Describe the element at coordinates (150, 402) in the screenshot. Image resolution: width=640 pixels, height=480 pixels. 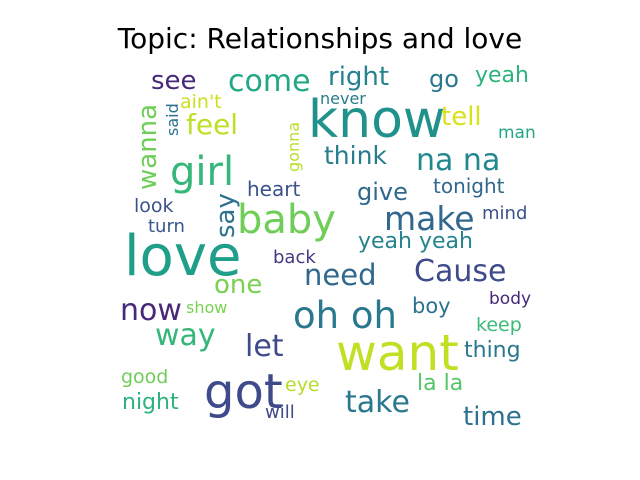
I see `word-night: night` at that location.